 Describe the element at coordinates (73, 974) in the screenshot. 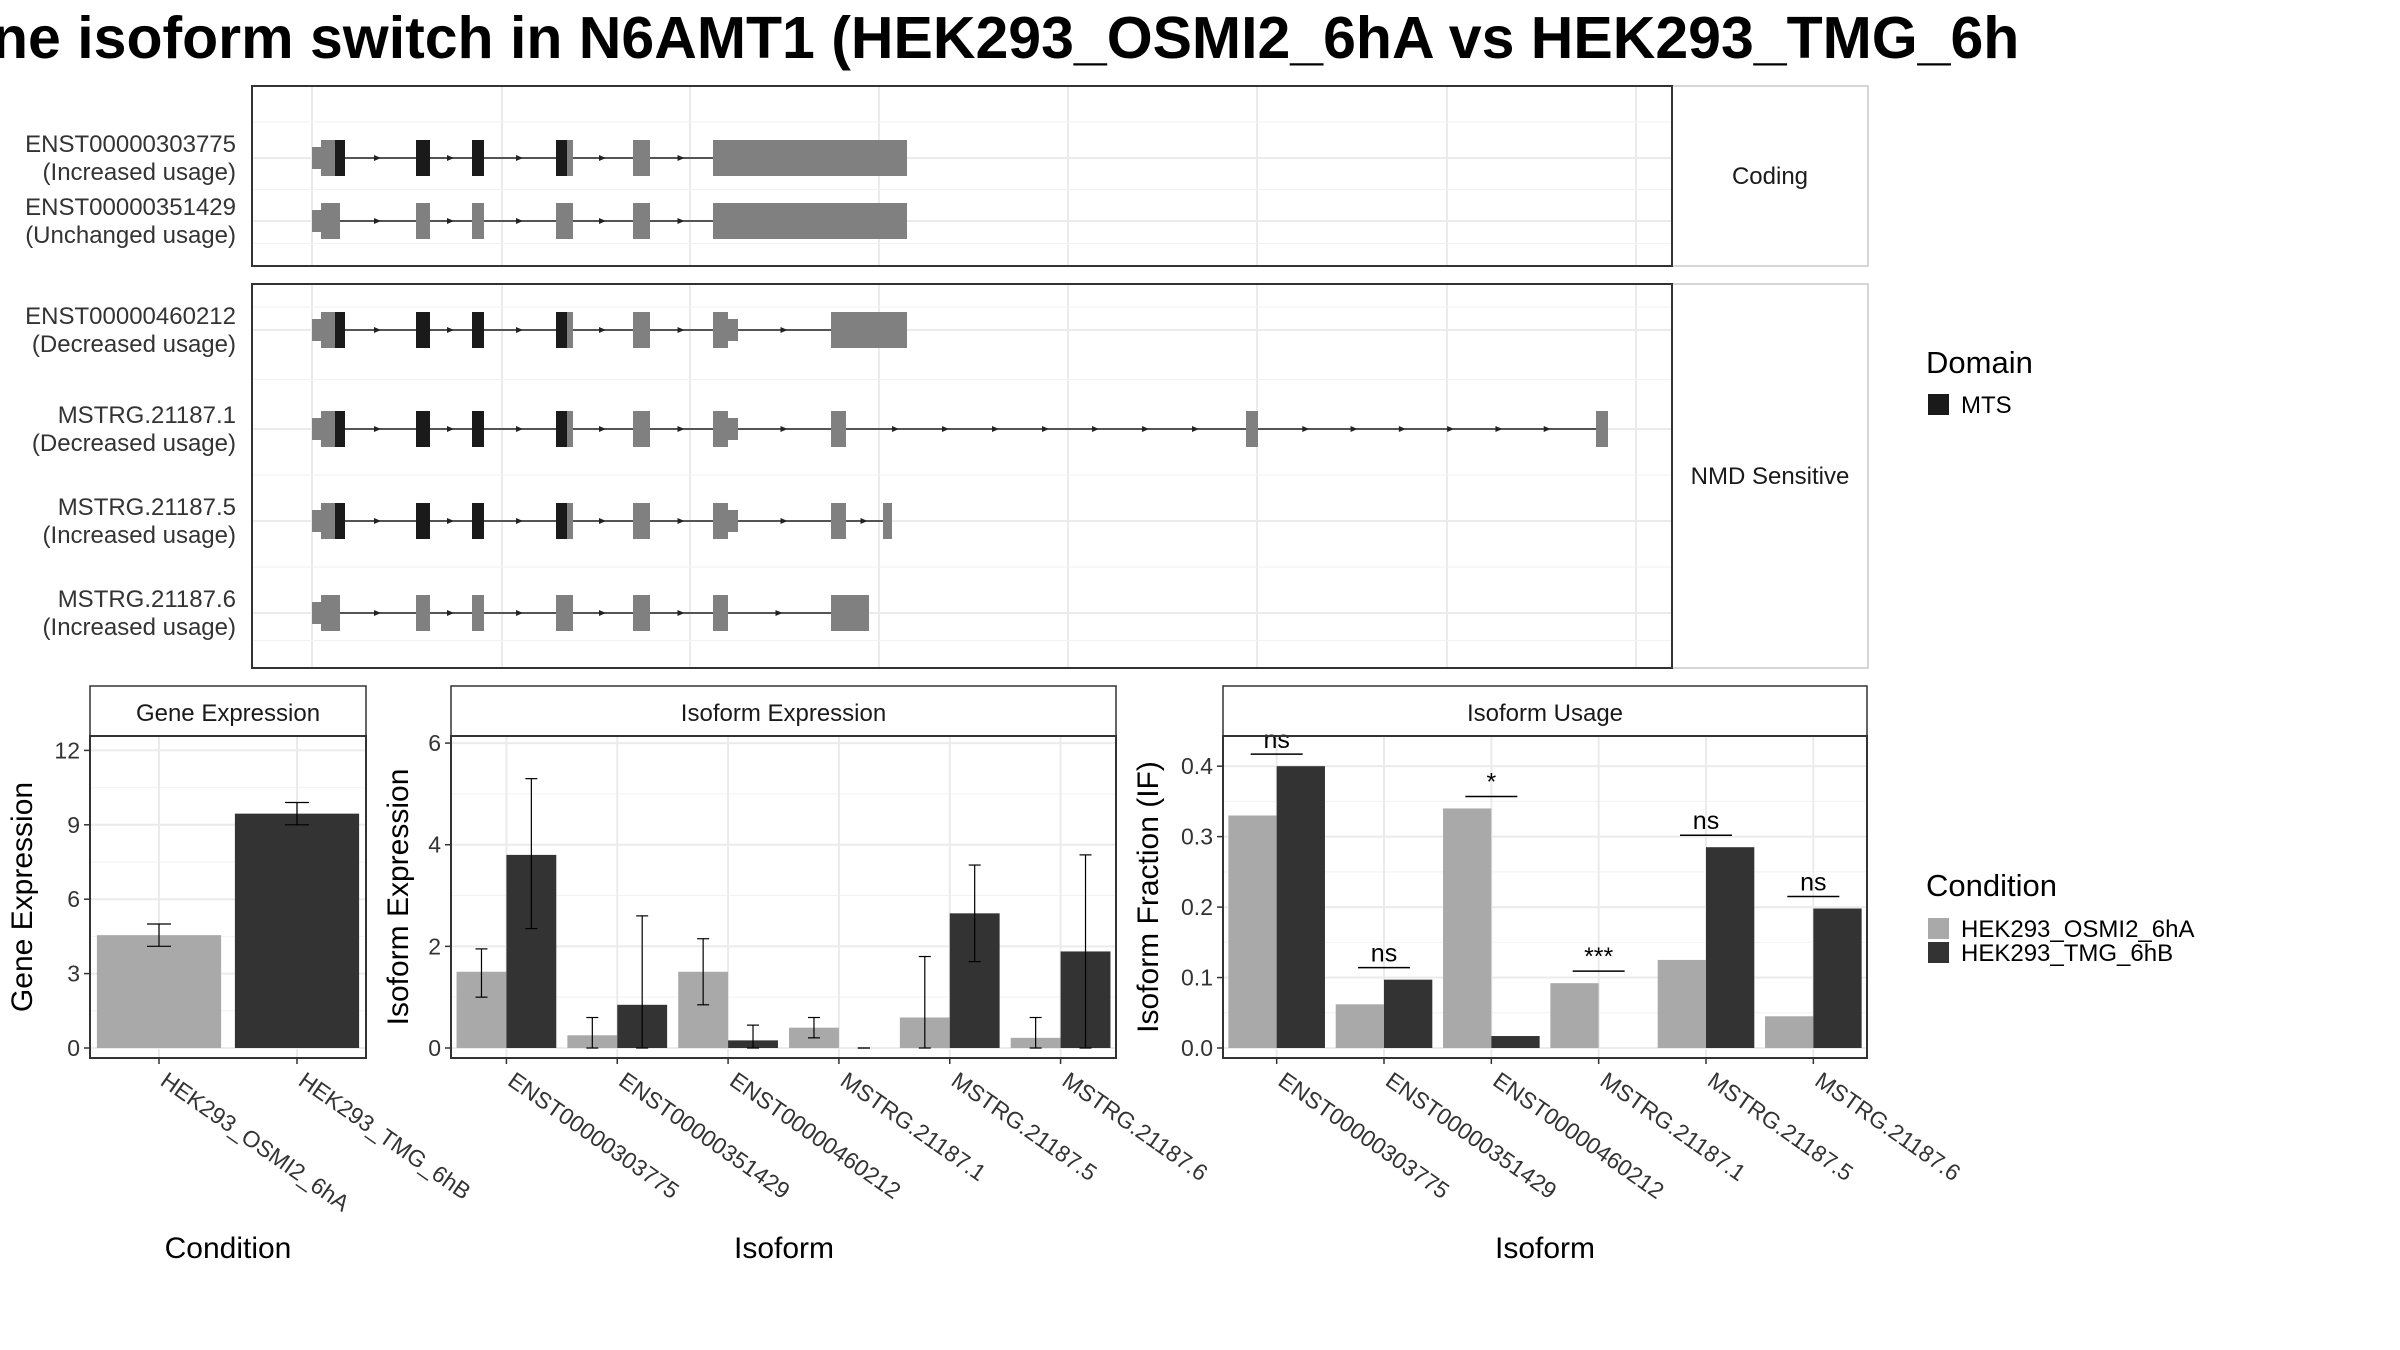

I see `y-tick-label: 3` at that location.